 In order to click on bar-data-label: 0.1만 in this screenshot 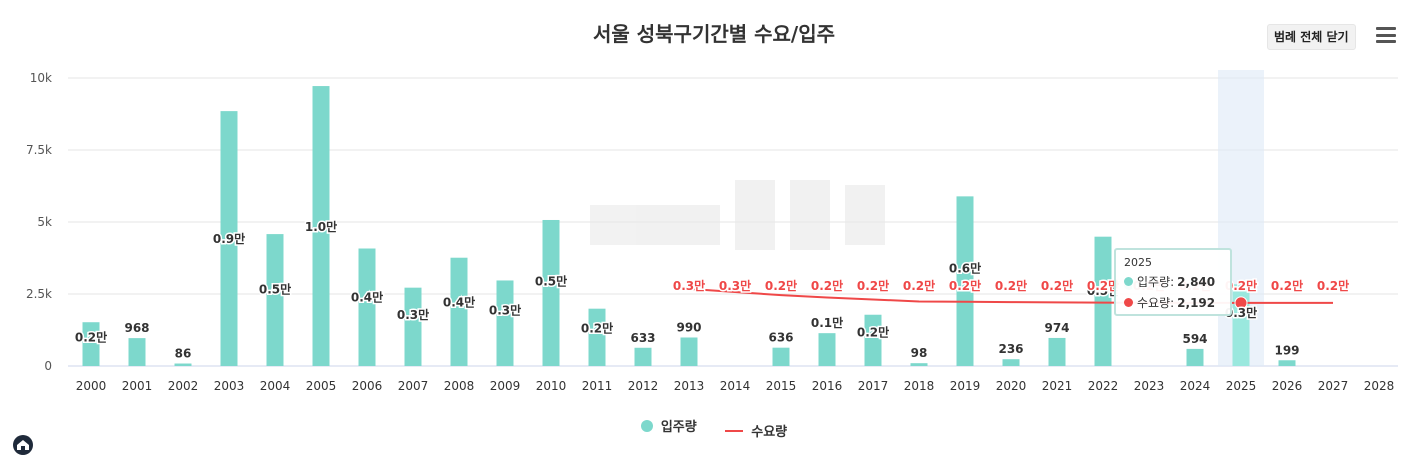, I will do `click(827, 322)`.